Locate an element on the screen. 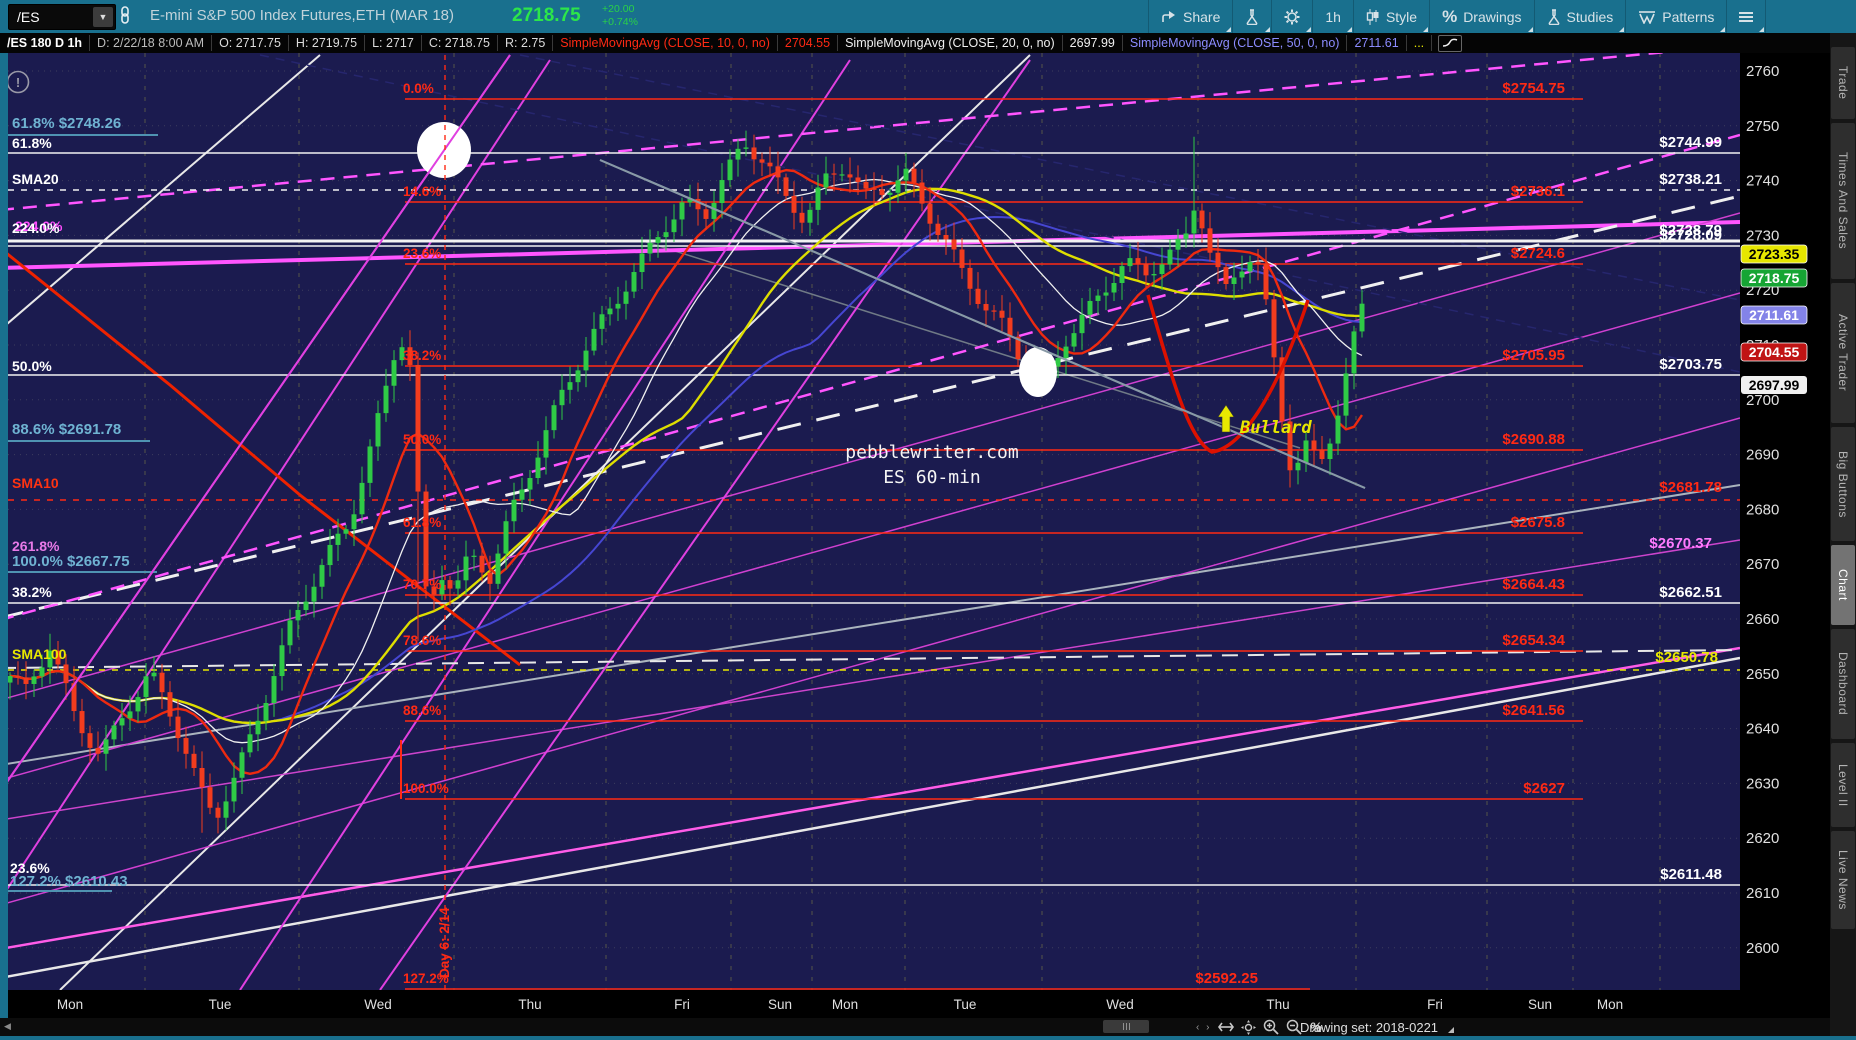 The image size is (1856, 1040). interval-button: 1h is located at coordinates (1332, 16).